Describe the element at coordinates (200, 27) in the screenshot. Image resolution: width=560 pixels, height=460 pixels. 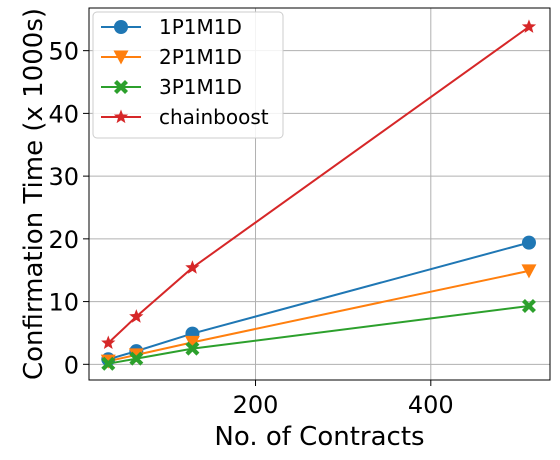
I see `legend-label: 1P1M1D` at that location.